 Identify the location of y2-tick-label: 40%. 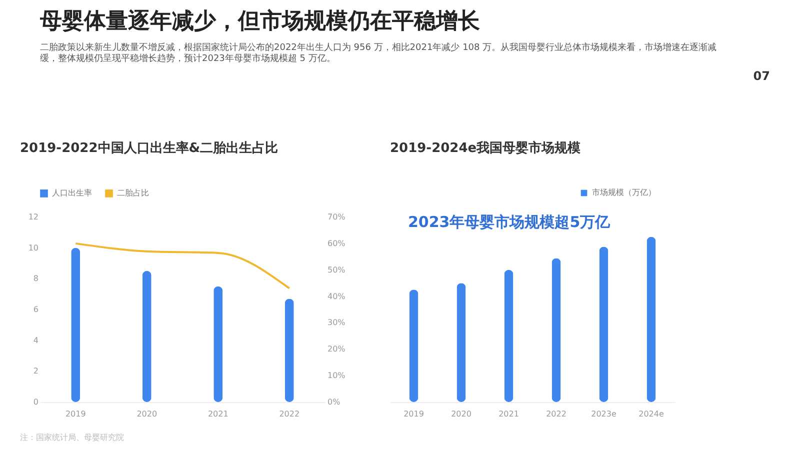
(337, 296).